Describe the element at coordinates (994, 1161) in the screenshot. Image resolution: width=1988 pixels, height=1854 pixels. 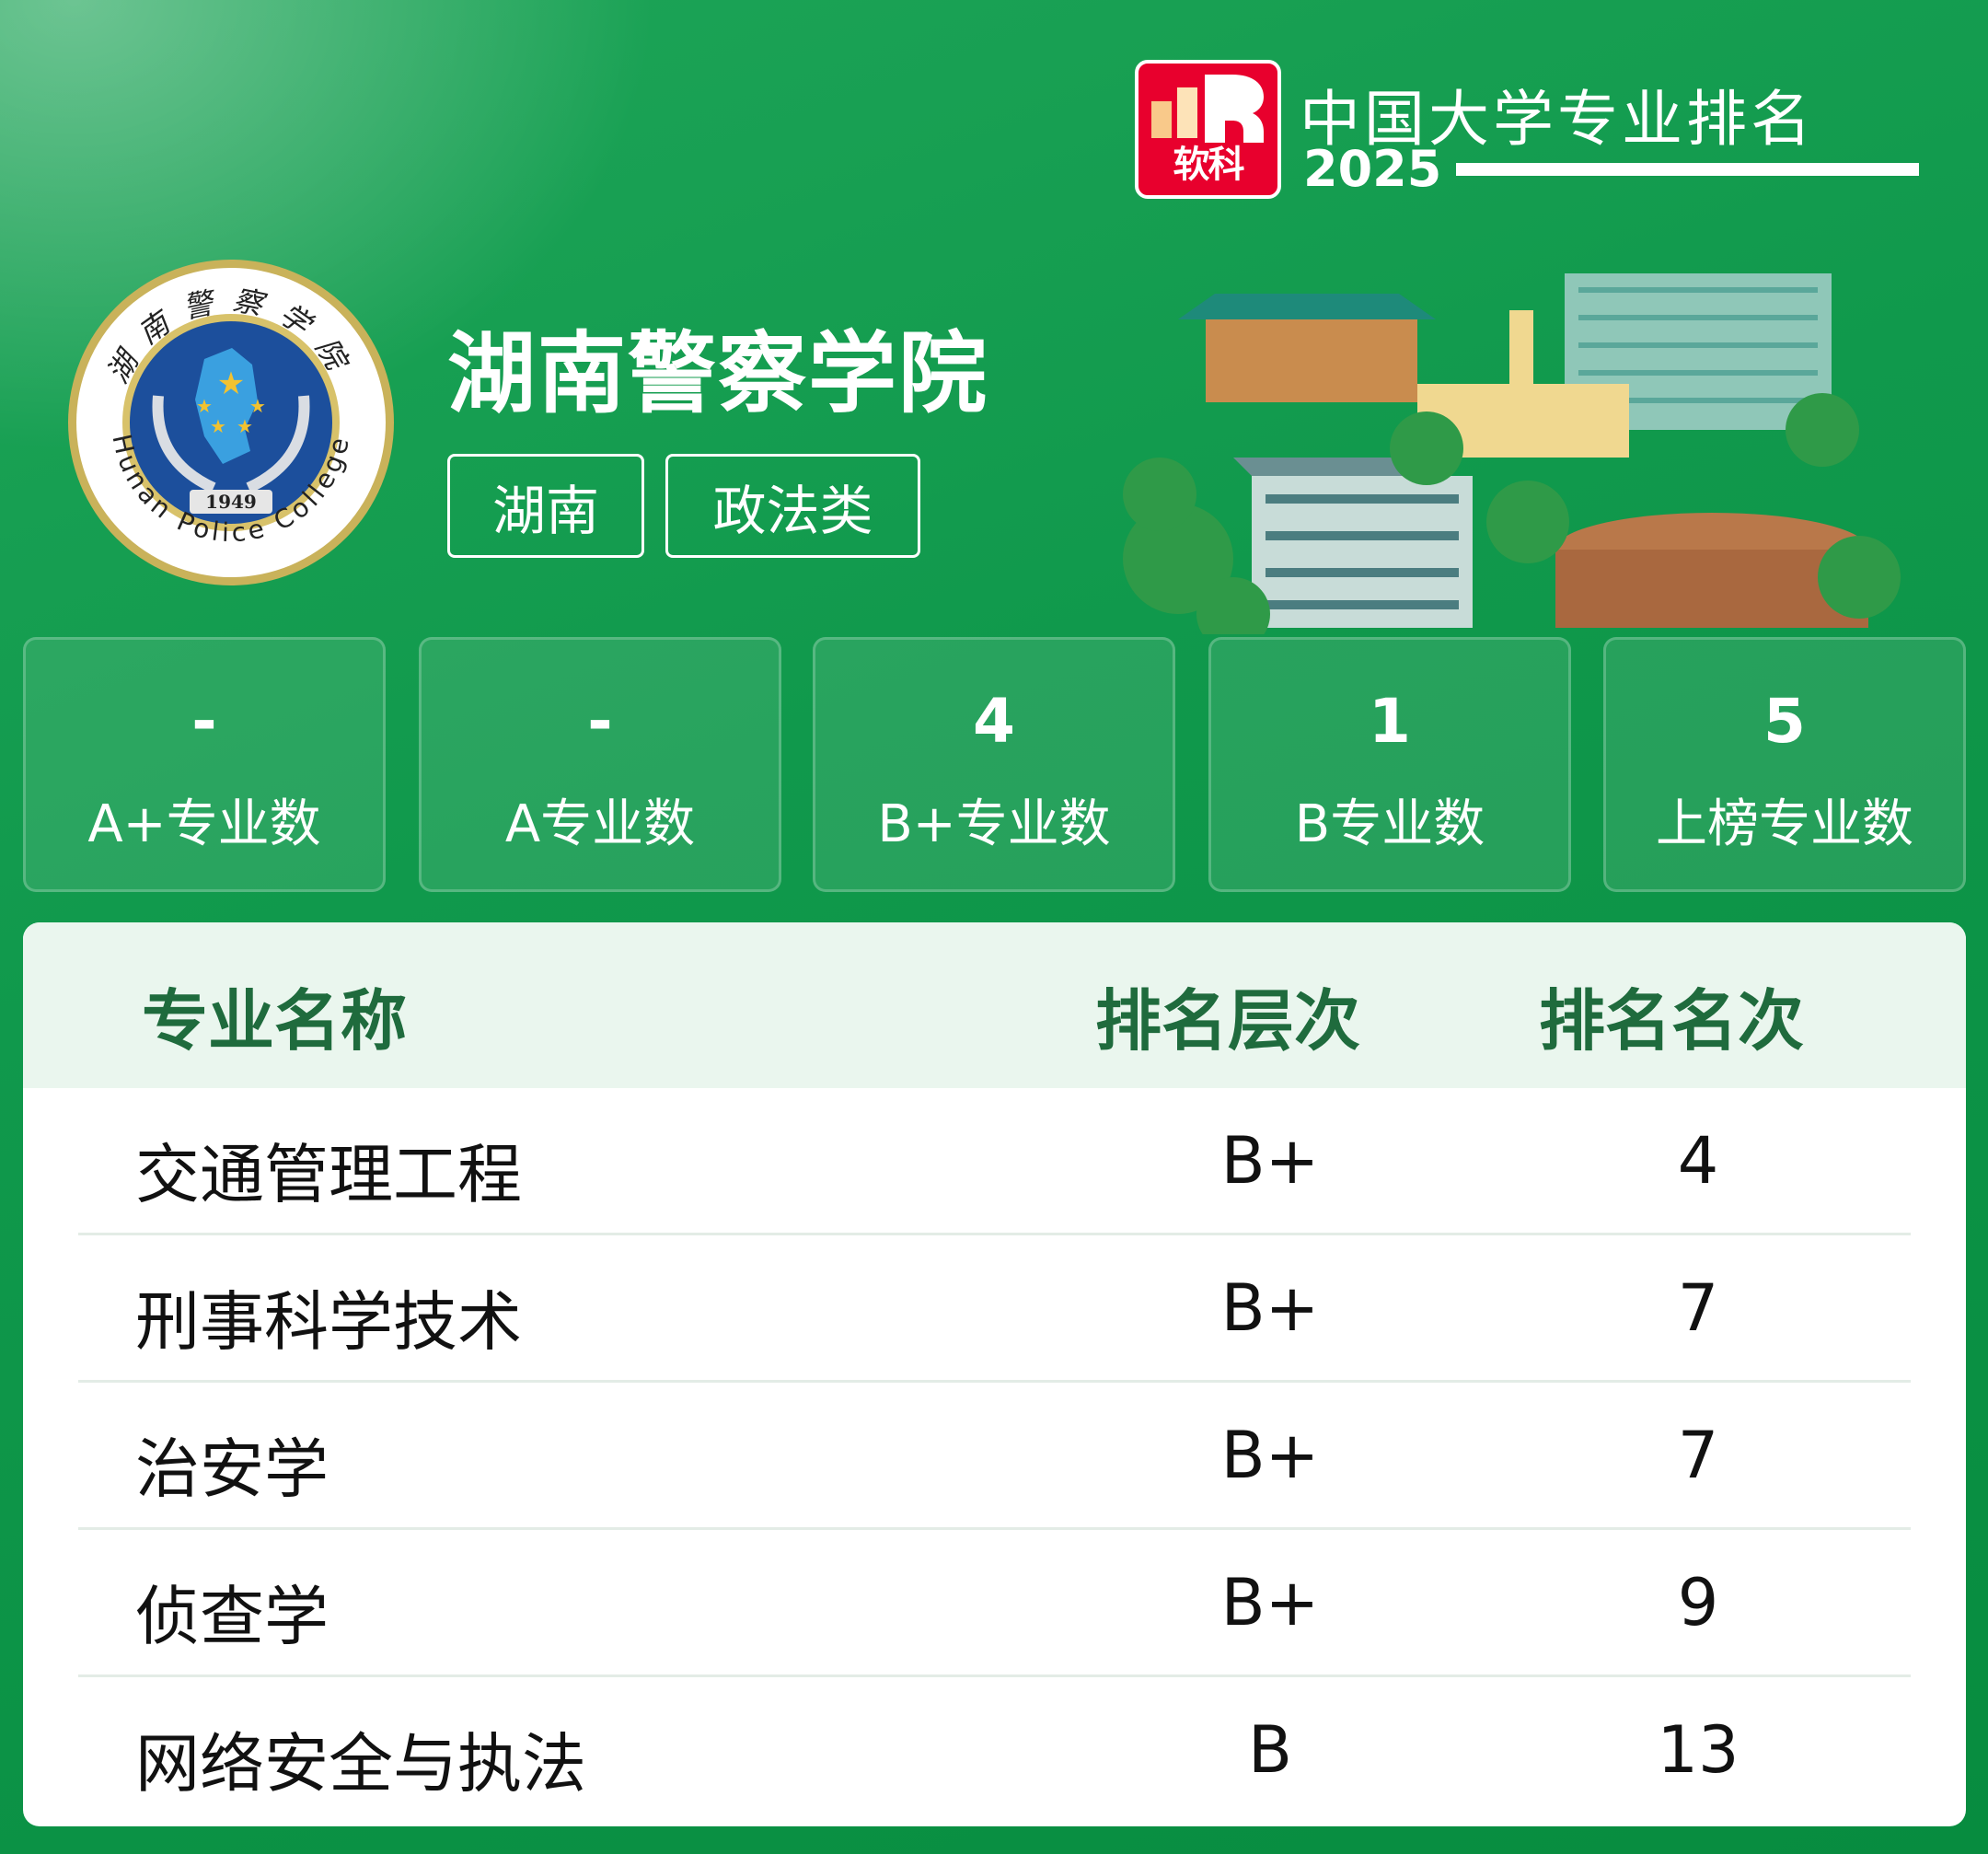
I see `table-row: 交通管理工程 B+ 4` at that location.